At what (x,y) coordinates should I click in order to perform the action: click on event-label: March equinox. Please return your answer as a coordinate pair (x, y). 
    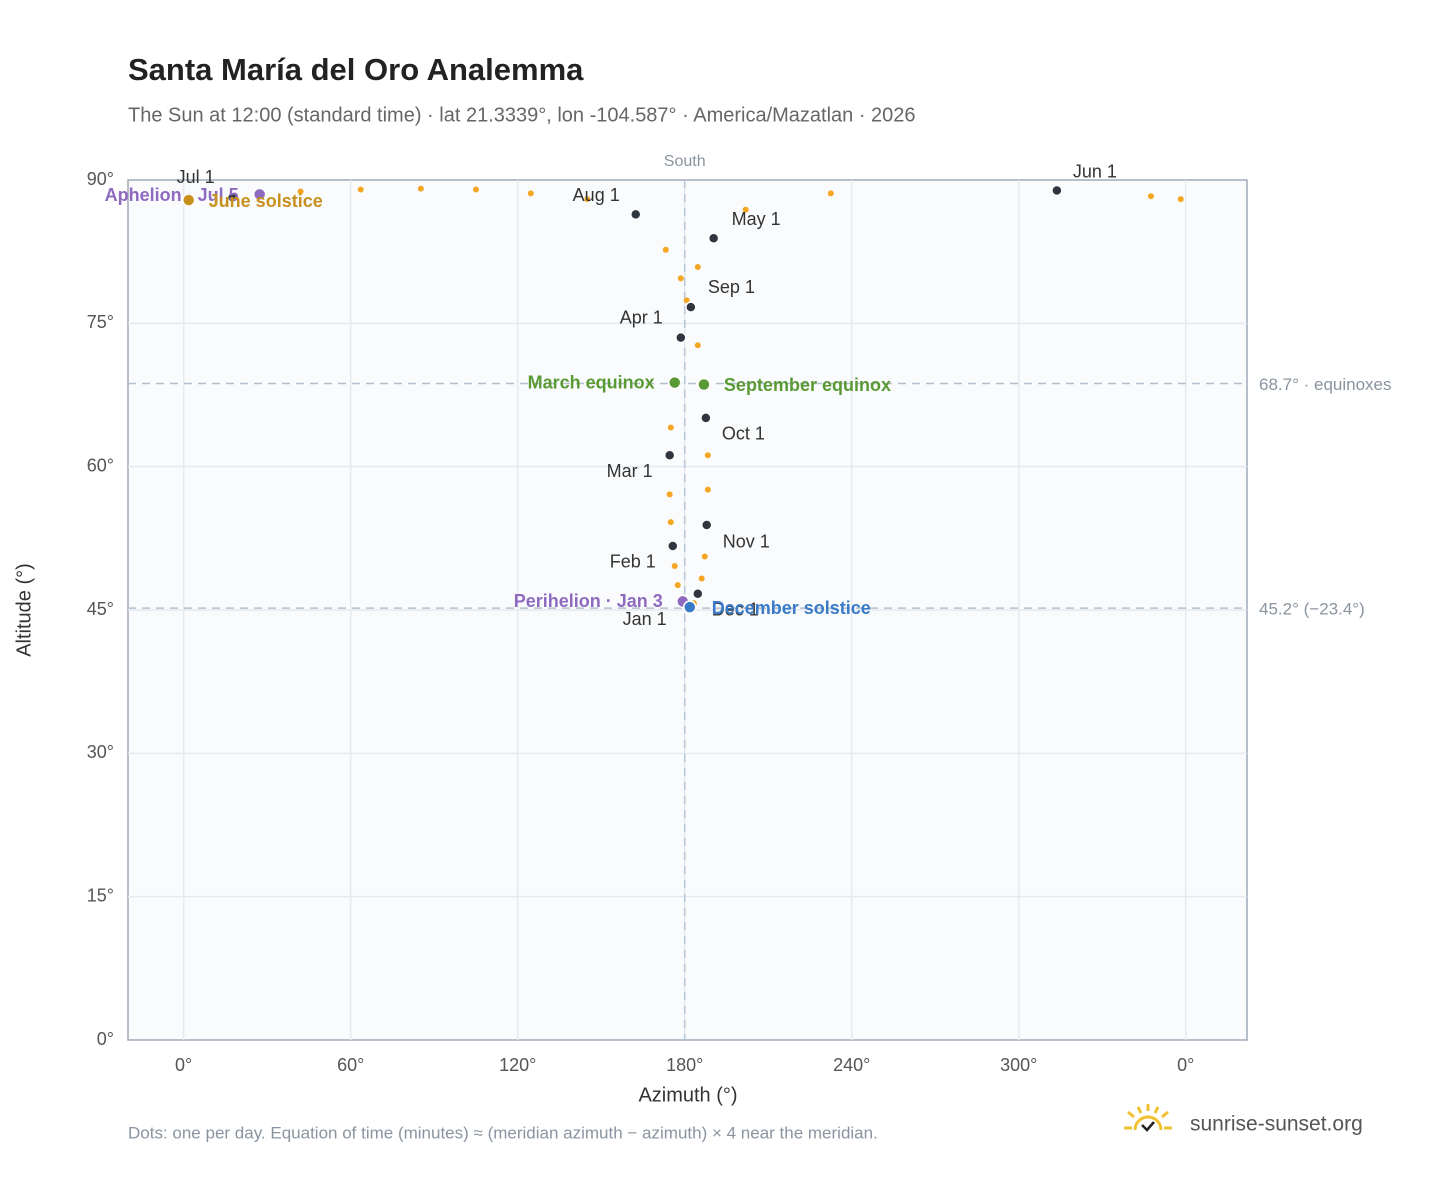
    Looking at the image, I should click on (591, 382).